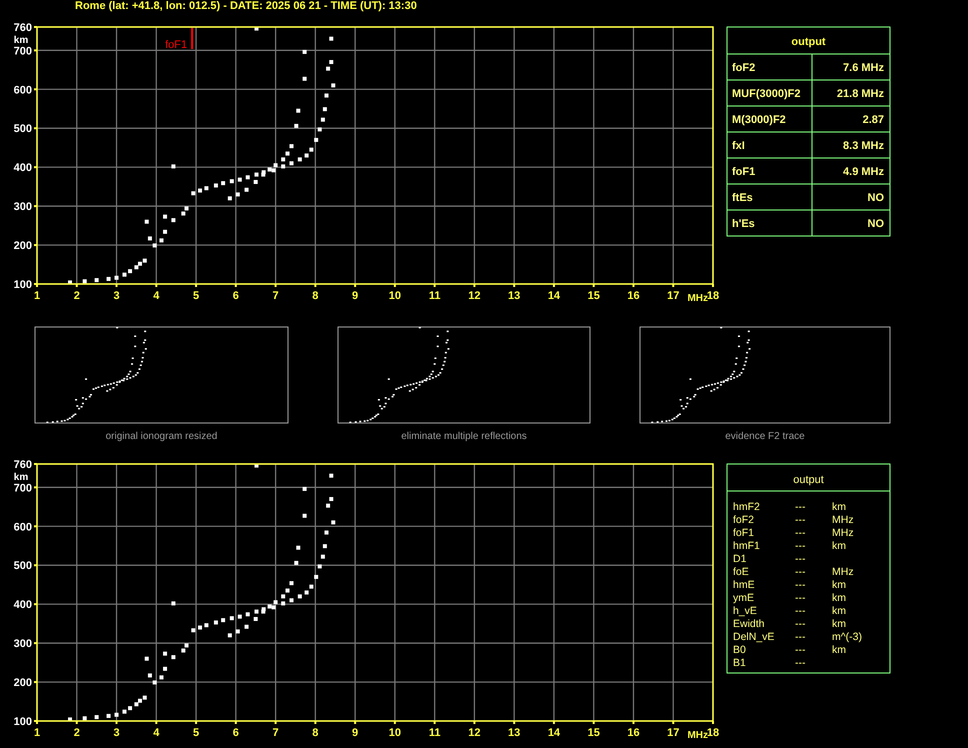 The width and height of the screenshot is (968, 748). What do you see at coordinates (23, 488) in the screenshot?
I see `y-tick-label: 700` at bounding box center [23, 488].